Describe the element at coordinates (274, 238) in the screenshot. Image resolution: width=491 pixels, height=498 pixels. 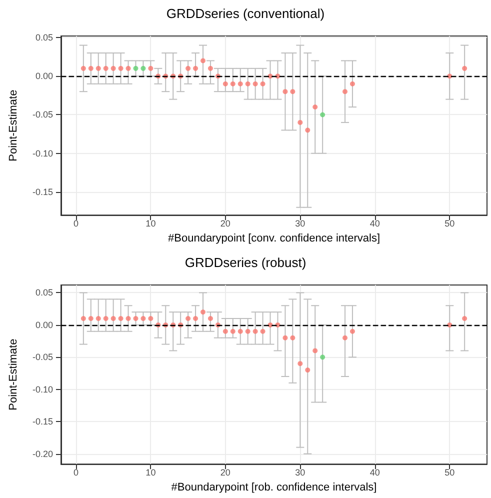
I see `x-axis-title: #Boundarypoint [conv. confidence intervals]` at that location.